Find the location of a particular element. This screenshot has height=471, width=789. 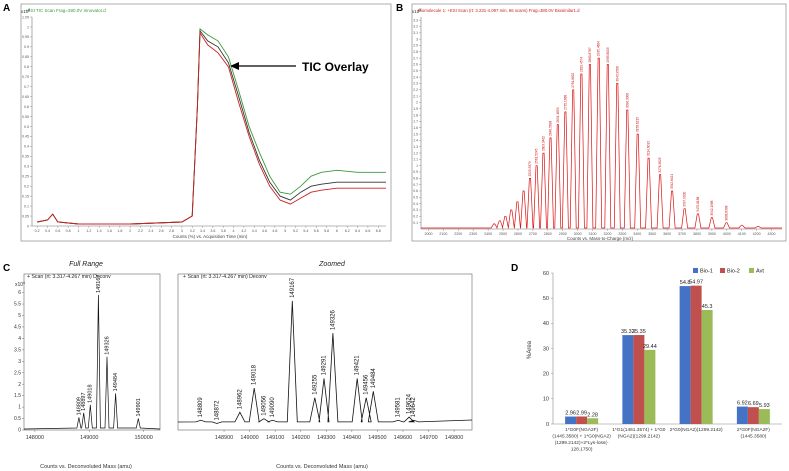

full-peak-label: 149901 is located at coordinates (139, 407).